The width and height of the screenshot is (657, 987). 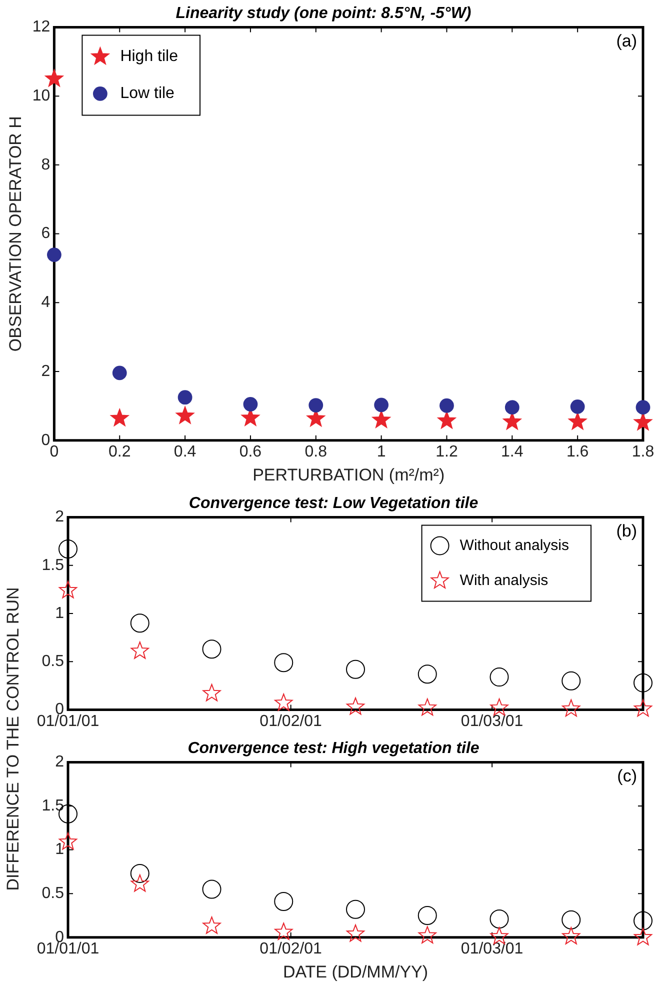 I want to click on legend-label: High tile, so click(x=149, y=57).